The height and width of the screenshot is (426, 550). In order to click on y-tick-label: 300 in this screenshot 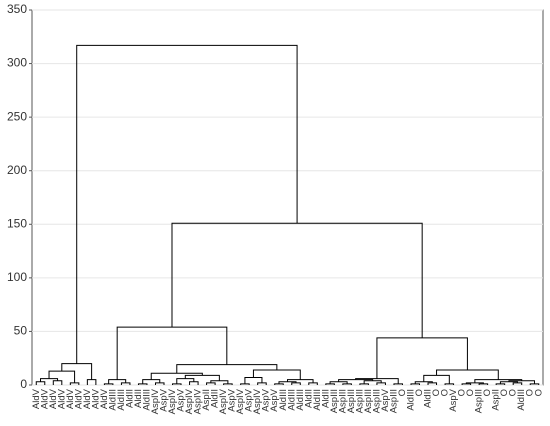, I will do `click(17, 63)`.